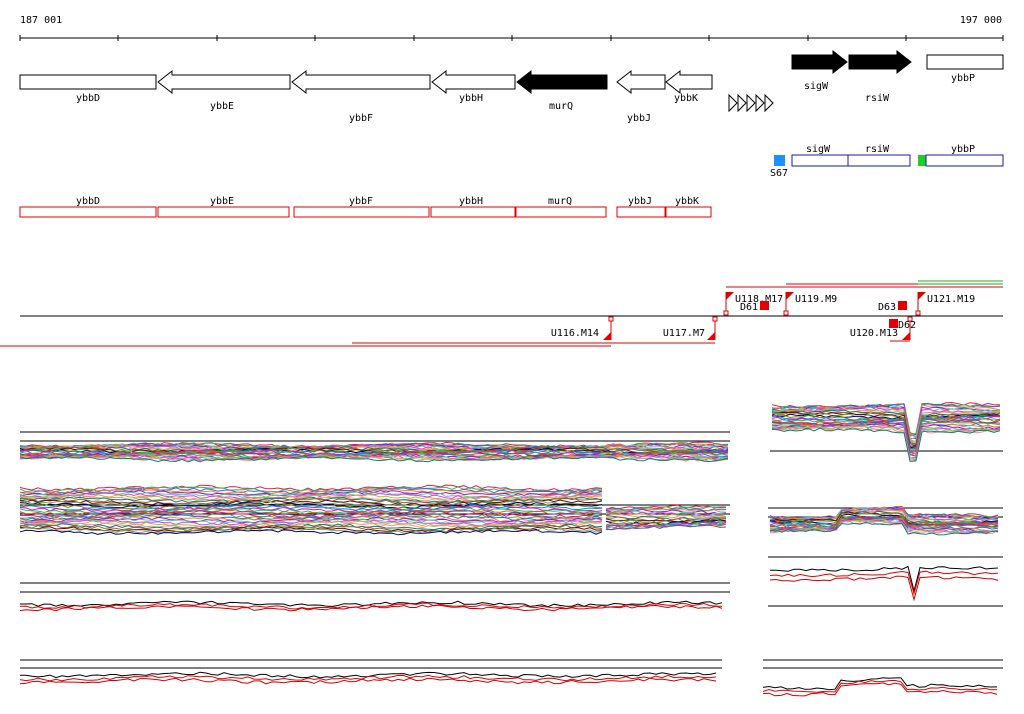 This screenshot has height=714, width=1024. I want to click on downshift-label-D61: D61, so click(749, 307).